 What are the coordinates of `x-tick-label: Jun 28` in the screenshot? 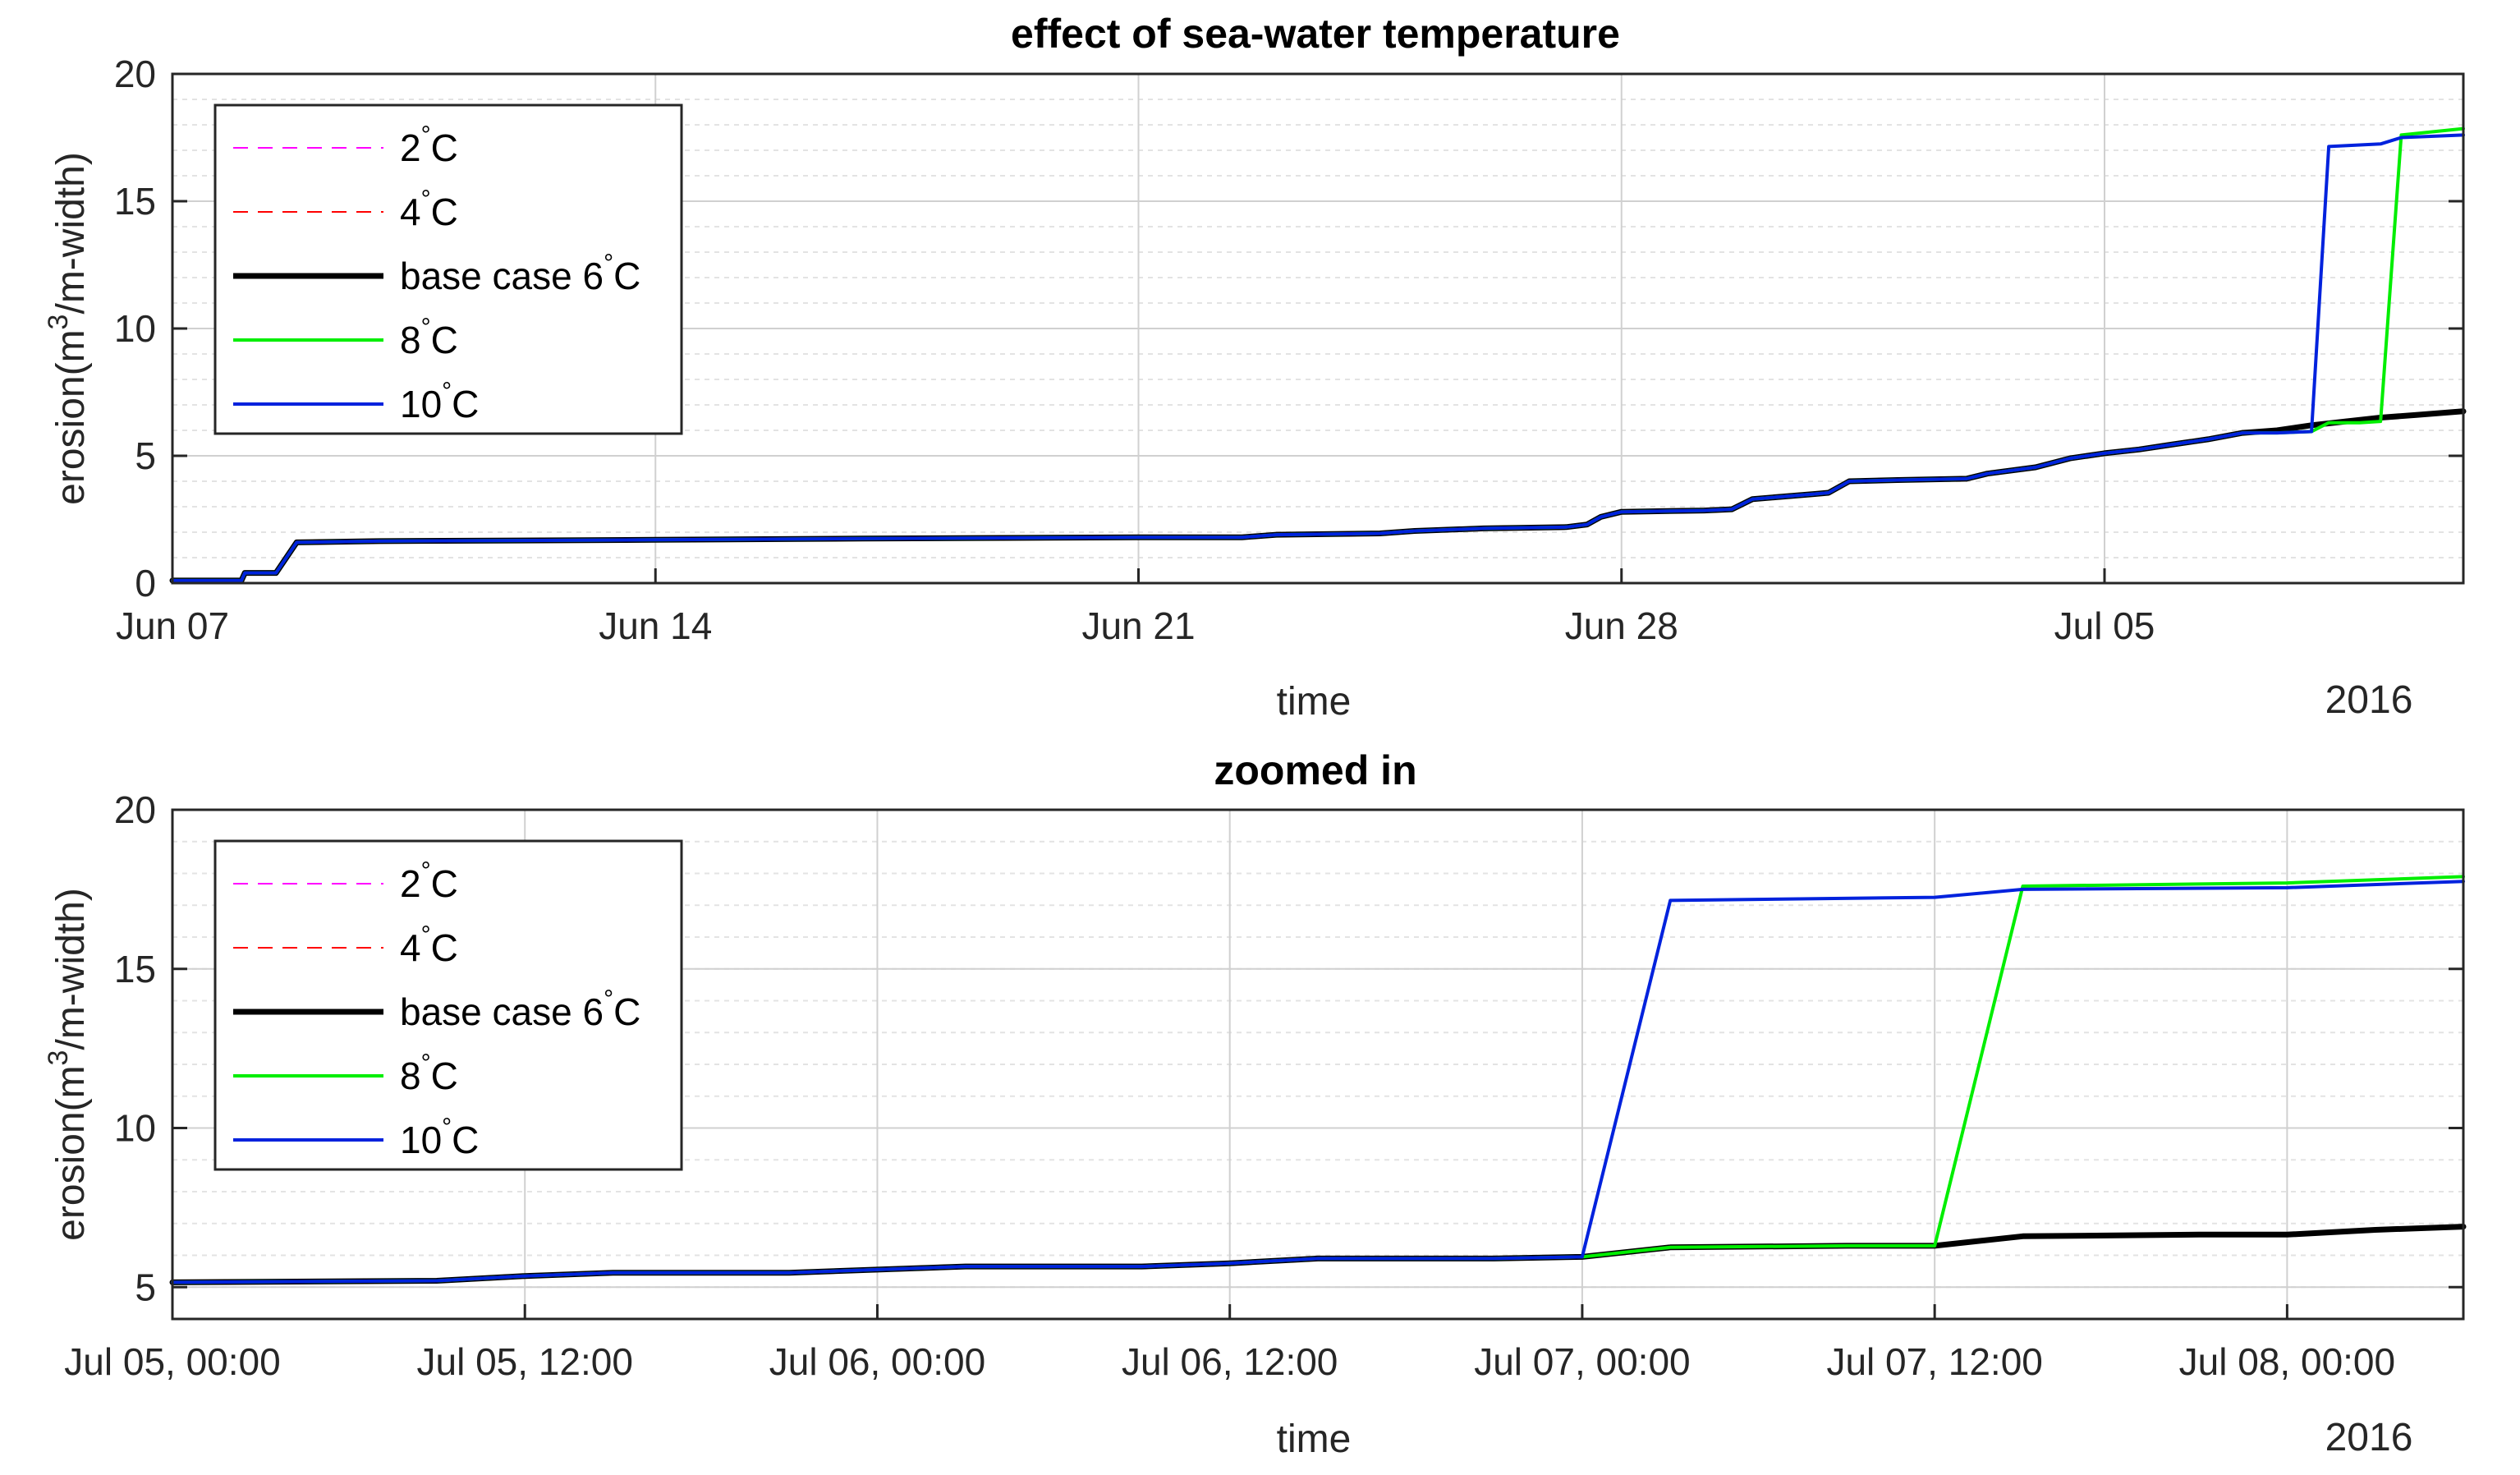 It's located at (1621, 625).